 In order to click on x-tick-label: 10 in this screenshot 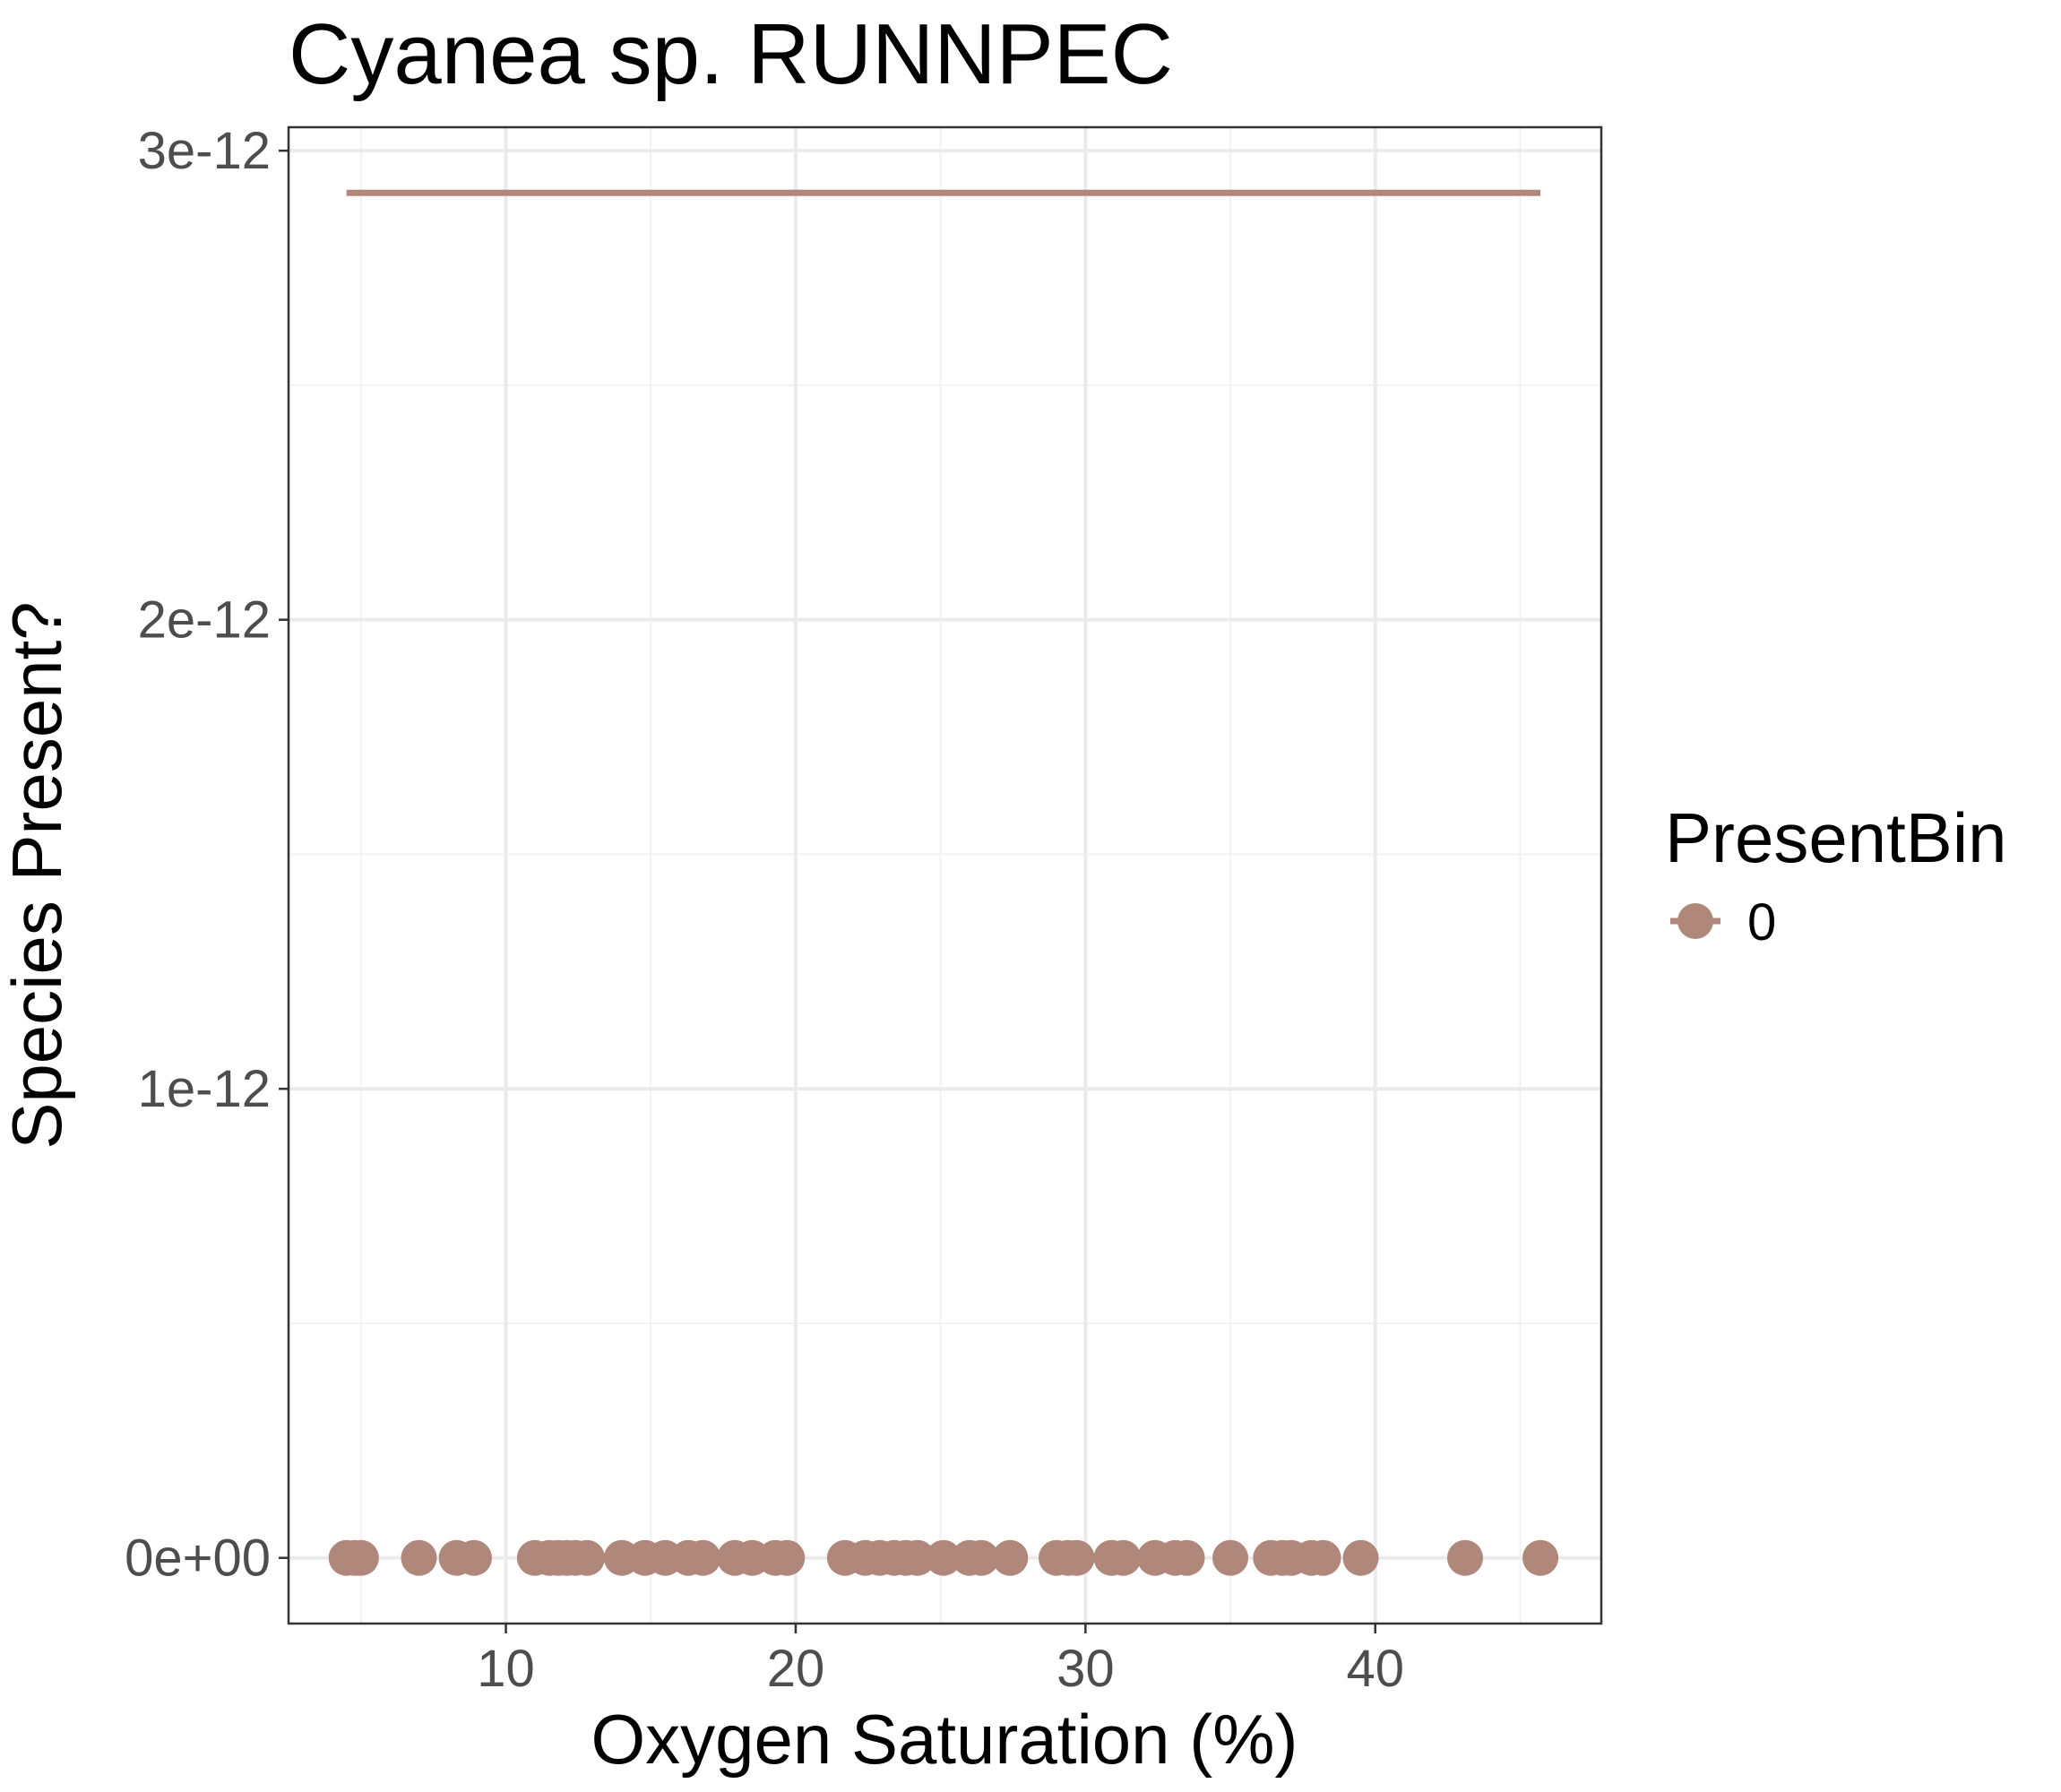, I will do `click(506, 1669)`.